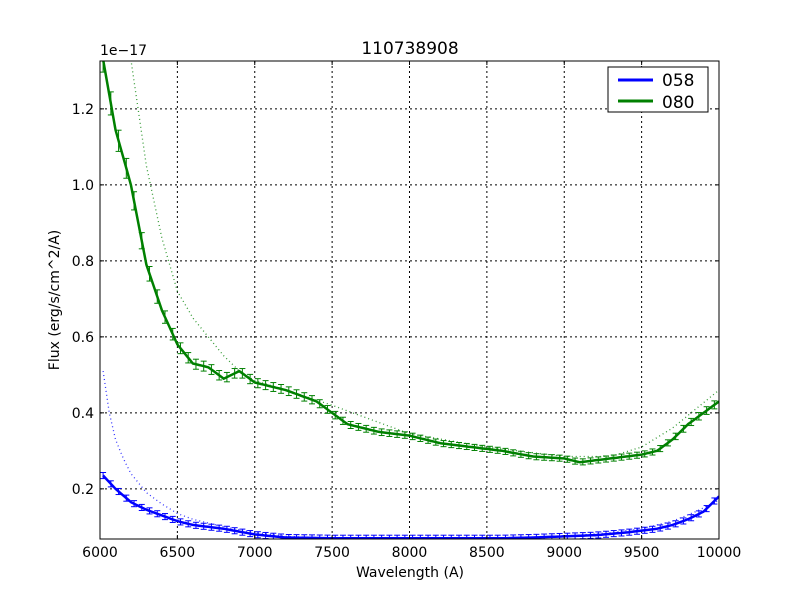 This screenshot has height=600, width=800. What do you see at coordinates (100, 553) in the screenshot?
I see `x-tick-label: 6000` at bounding box center [100, 553].